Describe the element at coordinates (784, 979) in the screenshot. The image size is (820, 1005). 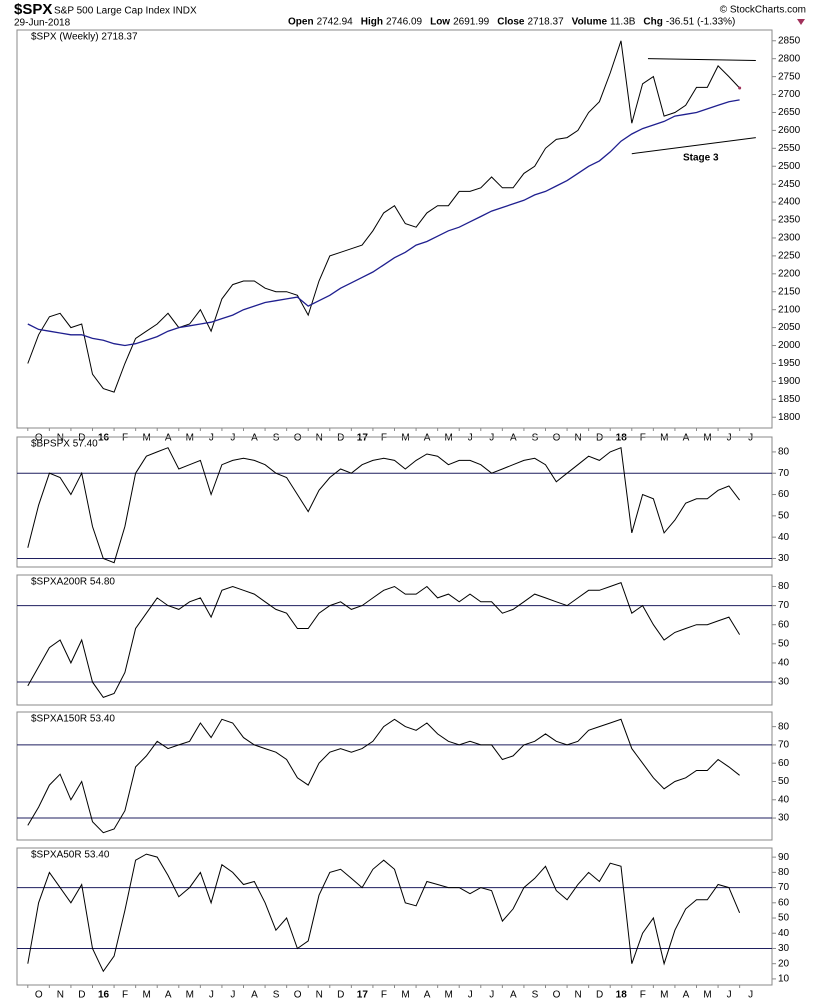
I see `y-tick-label: 10` at that location.